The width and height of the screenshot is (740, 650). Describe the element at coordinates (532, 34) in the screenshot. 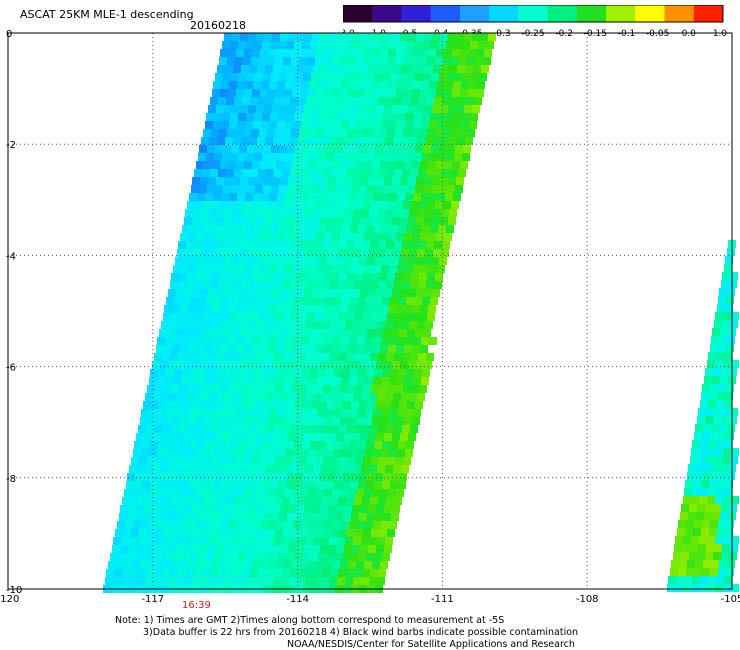

I see `colorbar-label: -0.25` at that location.